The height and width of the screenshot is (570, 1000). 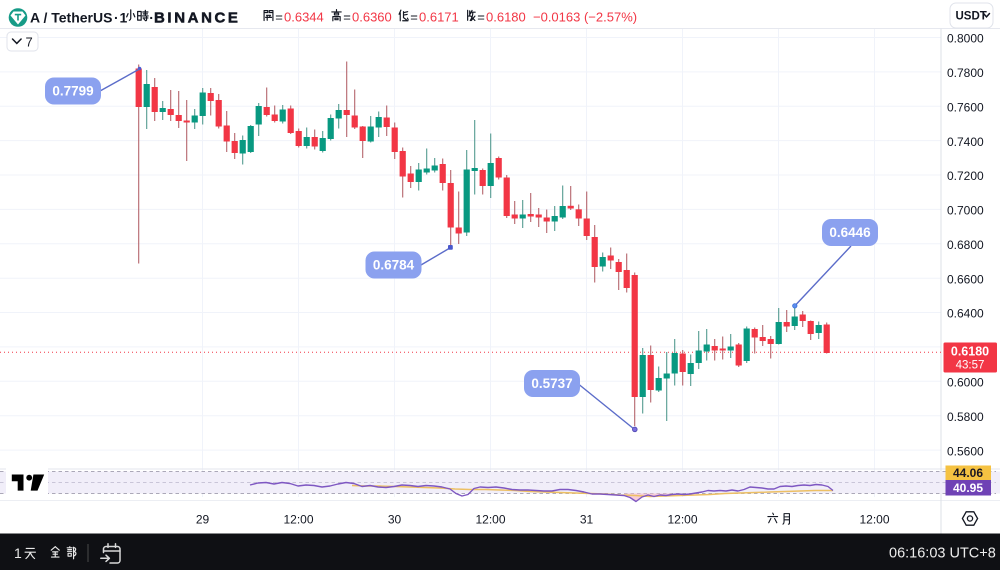 I want to click on svg-text: 06:16:03 UTC+8, so click(x=942, y=554).